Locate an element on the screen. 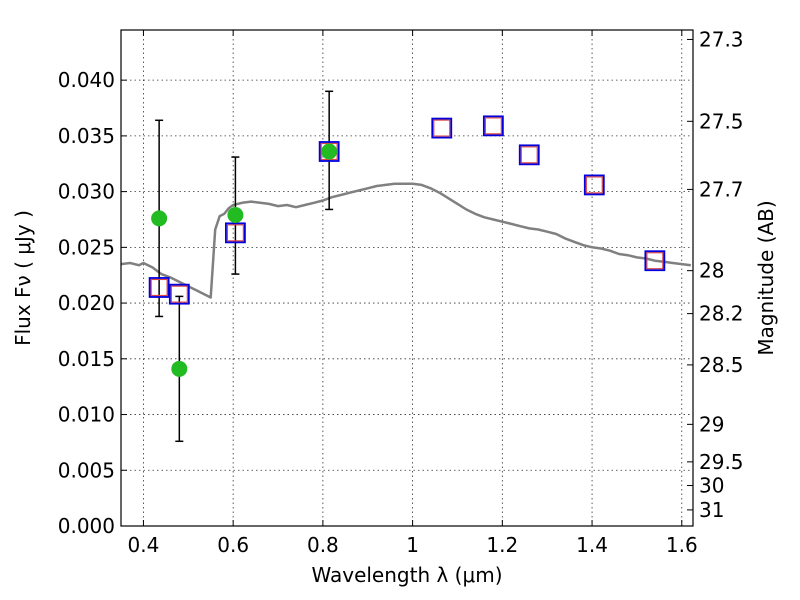 The width and height of the screenshot is (800, 600). x-tick-label: 0.4 is located at coordinates (144, 545).